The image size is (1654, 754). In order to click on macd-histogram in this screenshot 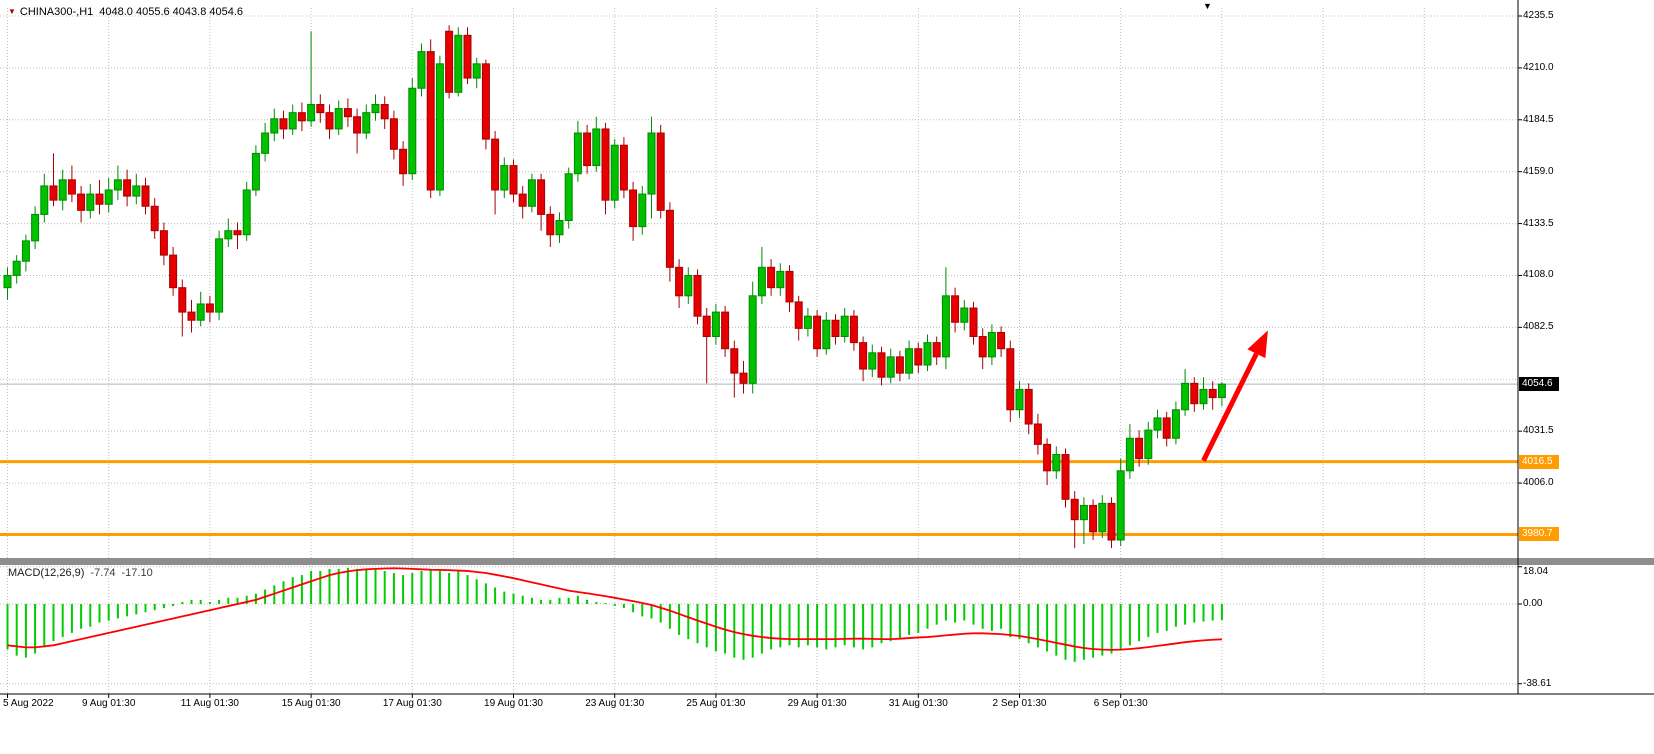, I will do `click(614, 614)`.